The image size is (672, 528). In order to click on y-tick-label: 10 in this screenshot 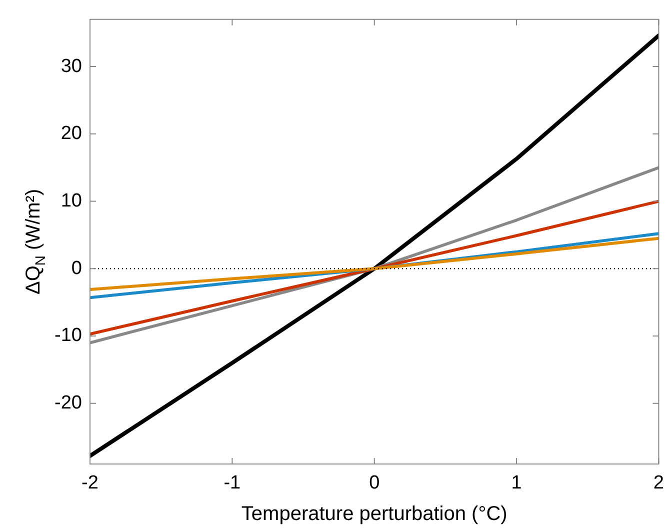, I will do `click(71, 201)`.